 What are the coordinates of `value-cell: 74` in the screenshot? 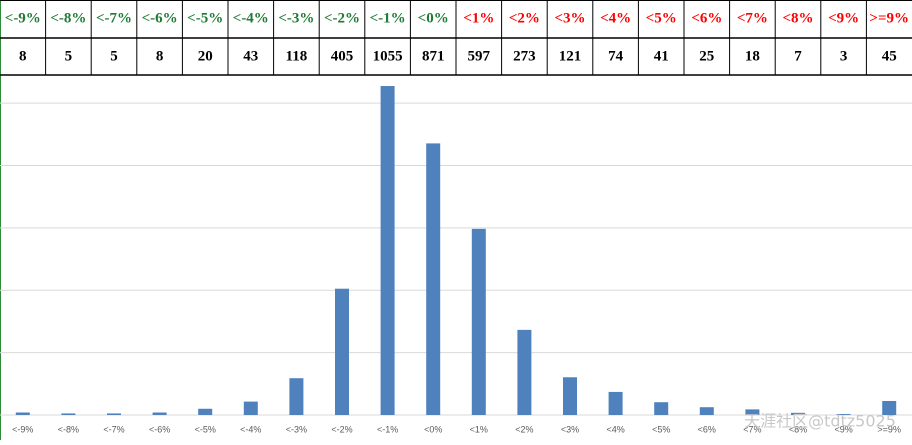 It's located at (616, 56).